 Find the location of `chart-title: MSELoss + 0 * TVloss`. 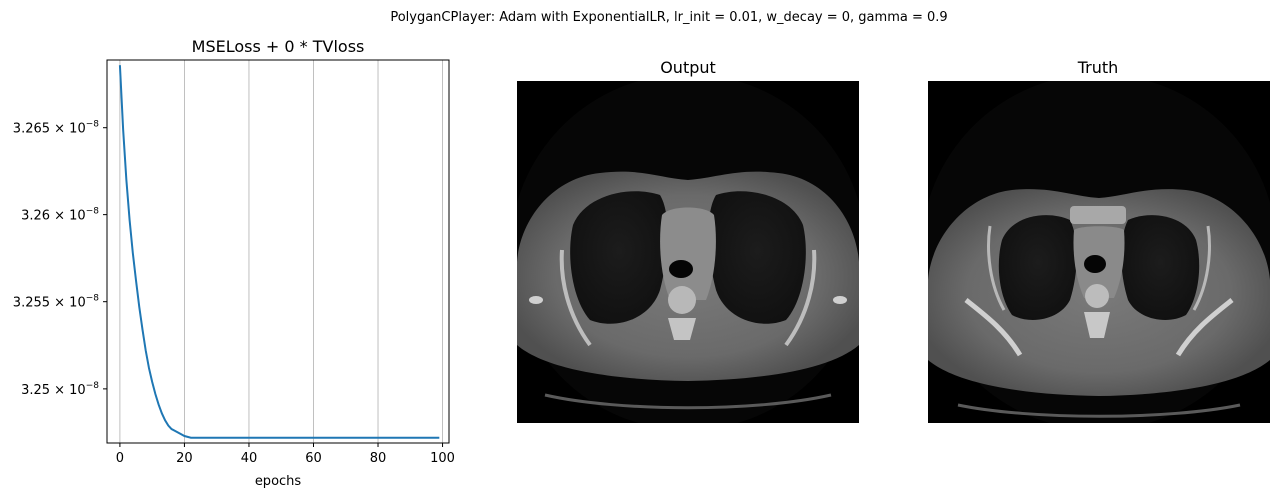

chart-title: MSELoss + 0 * TVloss is located at coordinates (278, 46).